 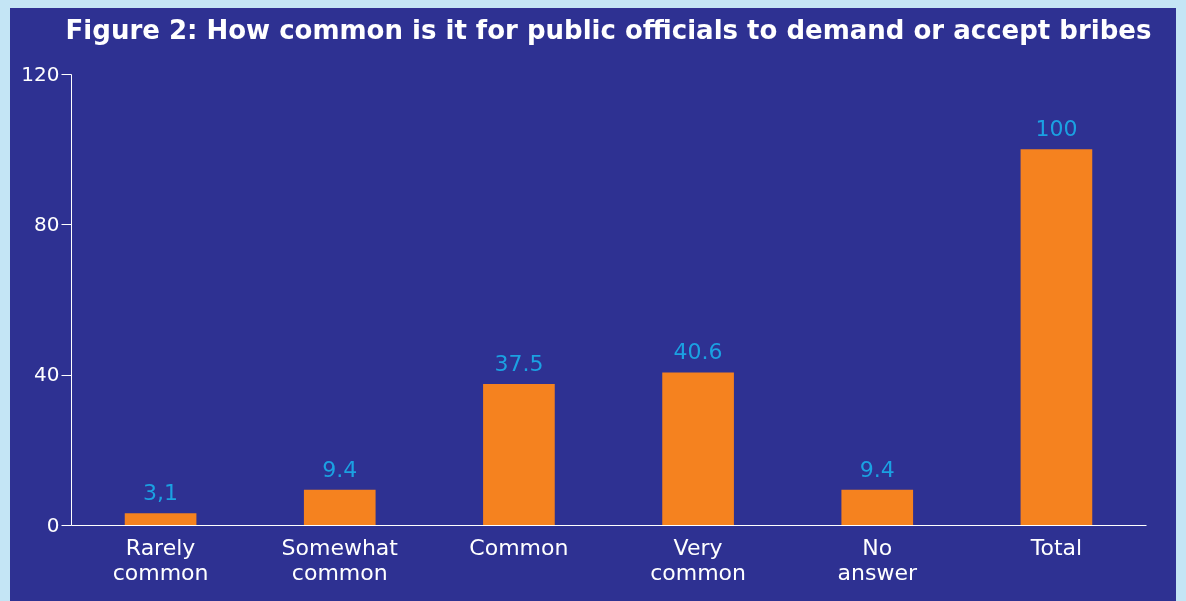 What do you see at coordinates (608, 30) in the screenshot?
I see `chart-title: Figure 2: How common is it for public officials to demand or accept bribes` at bounding box center [608, 30].